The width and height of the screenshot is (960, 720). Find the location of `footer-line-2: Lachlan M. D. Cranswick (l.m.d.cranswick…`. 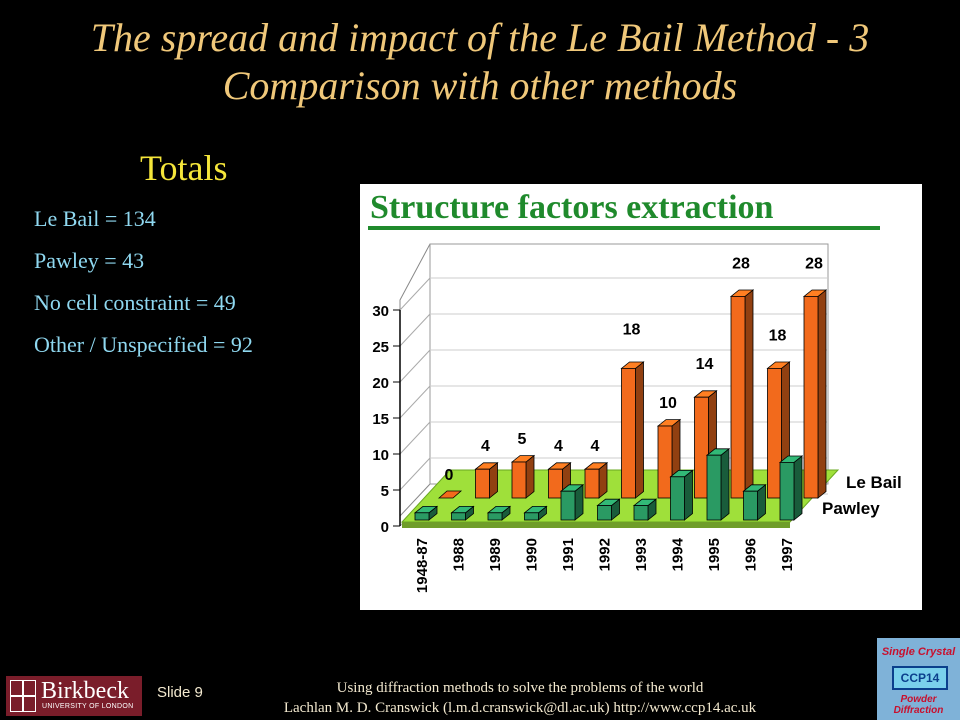

footer-line-2: Lachlan M. D. Cranswick (l.m.d.cranswick… is located at coordinates (520, 708).